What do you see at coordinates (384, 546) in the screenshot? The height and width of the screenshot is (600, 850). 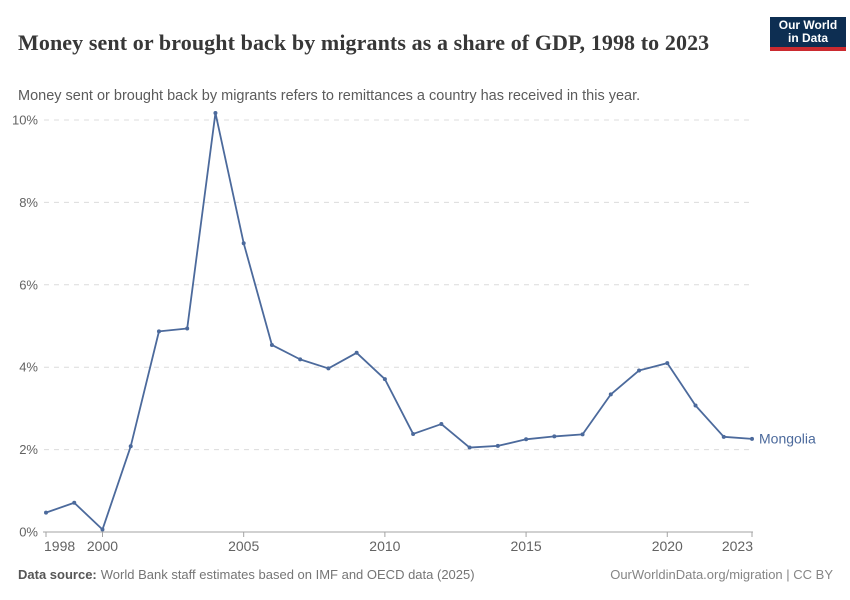 I see `x-tick-label: 2010` at bounding box center [384, 546].